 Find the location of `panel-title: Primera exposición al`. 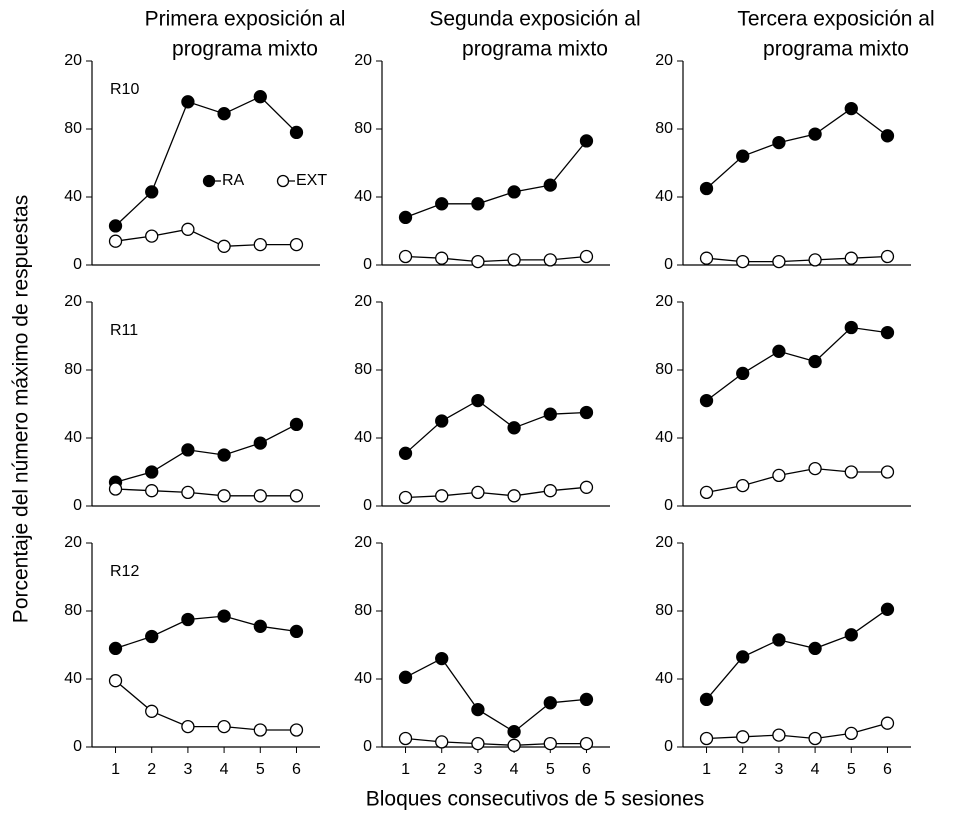

panel-title: Primera exposición al is located at coordinates (245, 19).